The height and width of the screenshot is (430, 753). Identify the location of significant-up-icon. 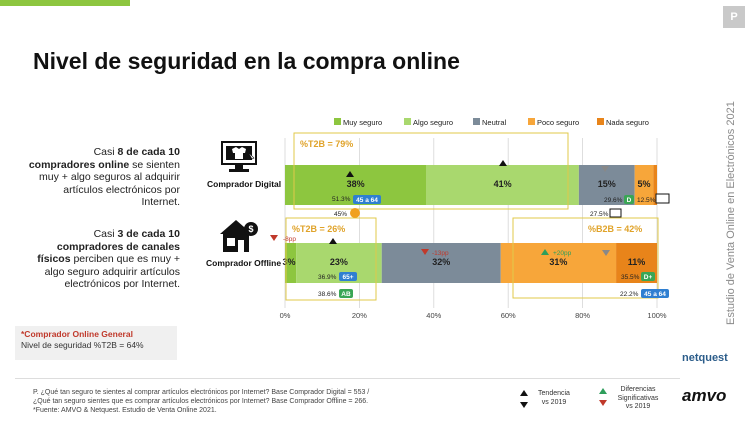
(545, 252).